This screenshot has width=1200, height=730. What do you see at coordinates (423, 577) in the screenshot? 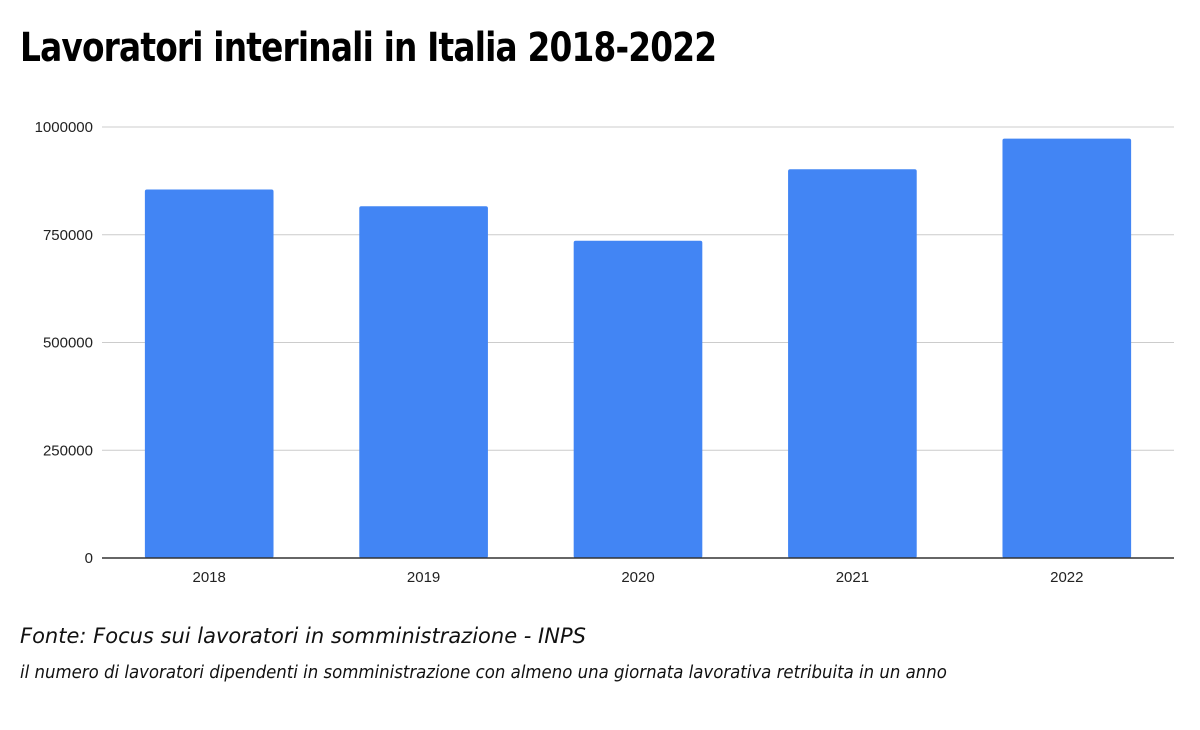
I see `x-tick-label: 2019` at bounding box center [423, 577].